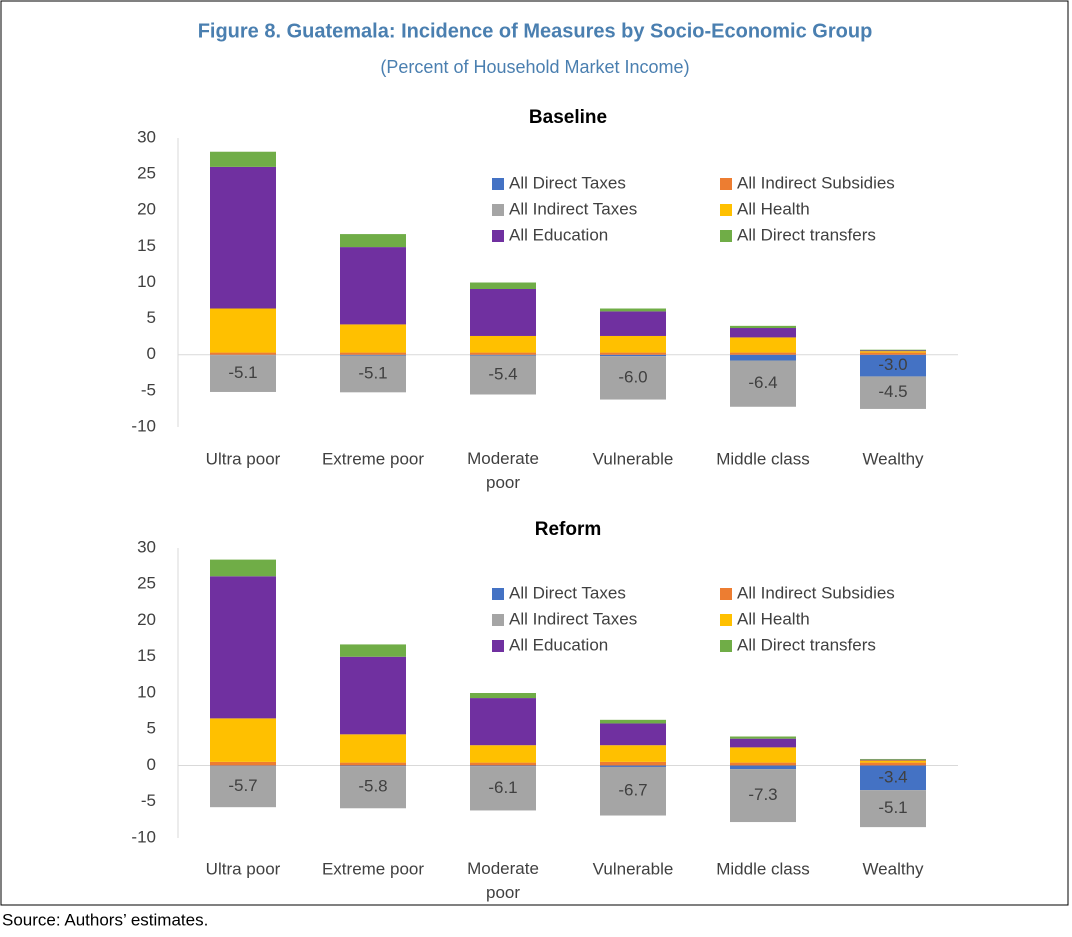 Image resolution: width=1072 pixels, height=937 pixels. What do you see at coordinates (568, 529) in the screenshot?
I see `chart-title: Reform` at bounding box center [568, 529].